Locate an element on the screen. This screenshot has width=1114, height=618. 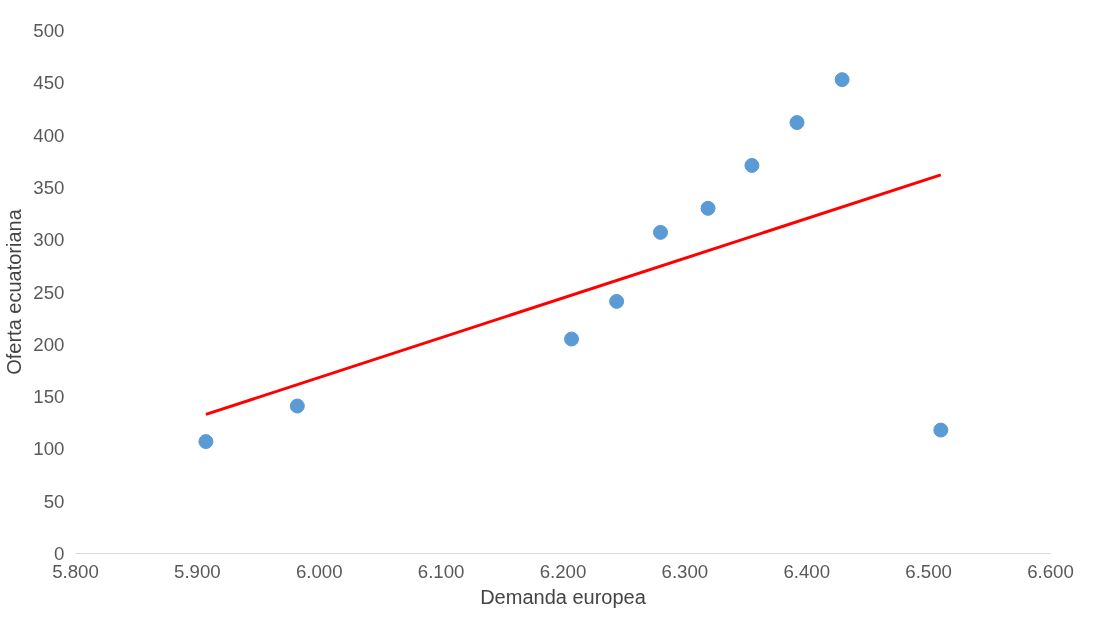
x-tick-label: 6.200 is located at coordinates (563, 571).